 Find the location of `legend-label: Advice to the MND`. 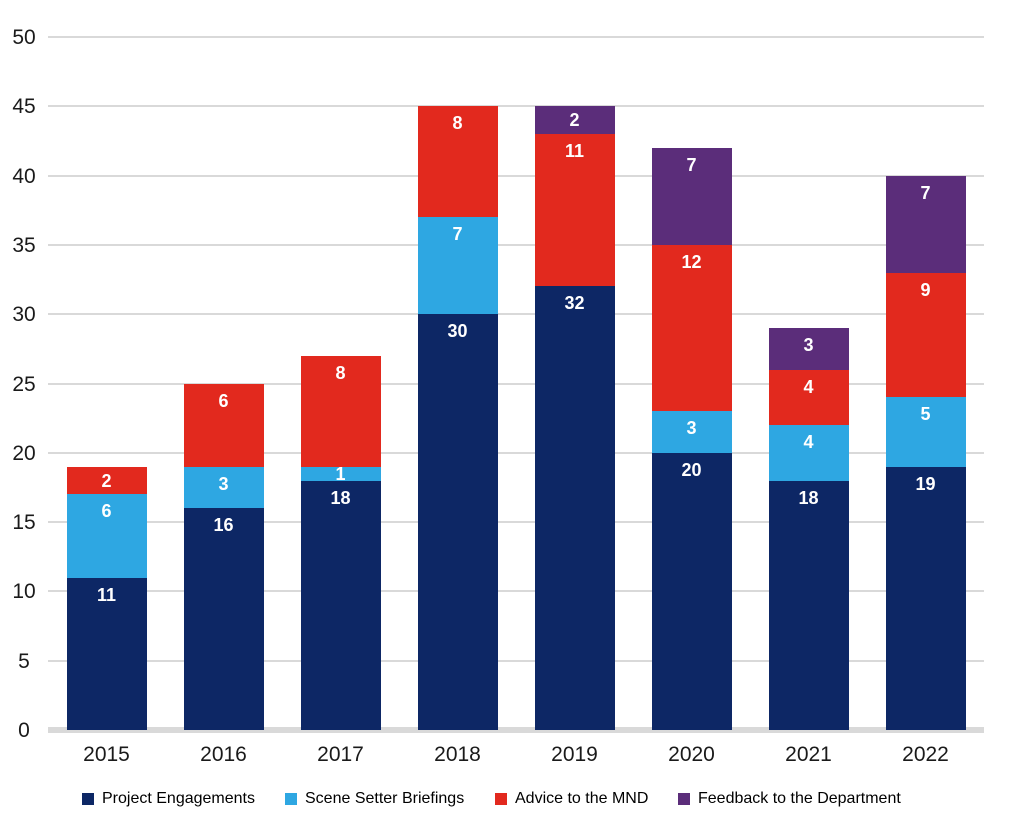

legend-label: Advice to the MND is located at coordinates (582, 798).